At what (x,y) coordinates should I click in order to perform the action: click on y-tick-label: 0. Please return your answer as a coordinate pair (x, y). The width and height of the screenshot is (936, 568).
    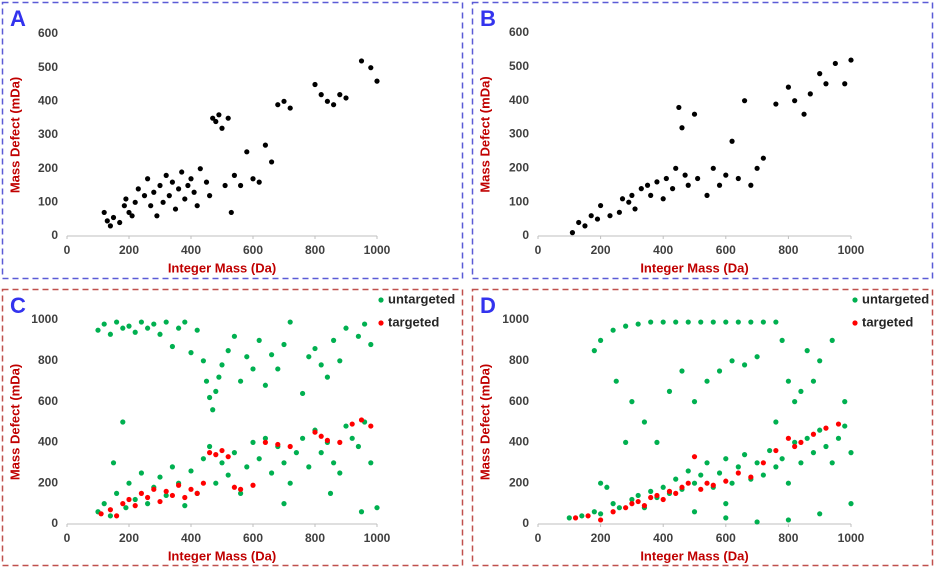
    Looking at the image, I should click on (54, 235).